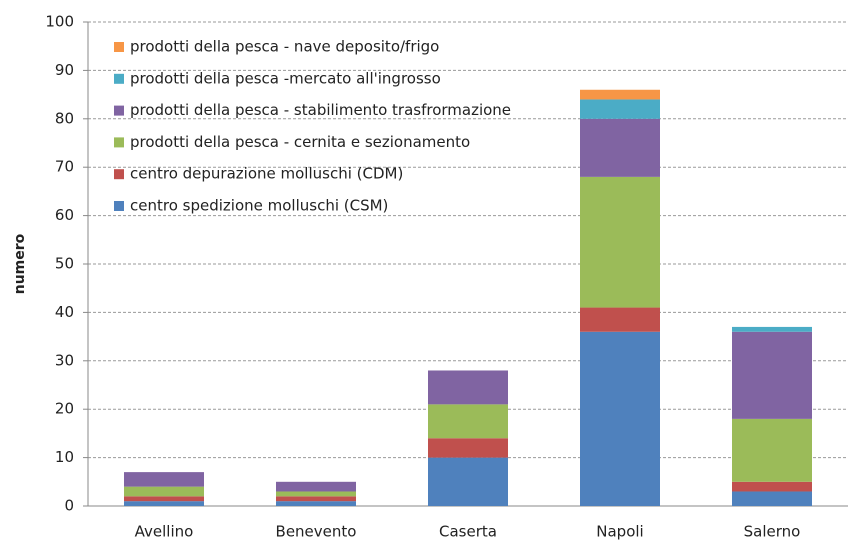 Image resolution: width=852 pixels, height=543 pixels. Describe the element at coordinates (20, 263) in the screenshot. I see `y-axis-label: numero` at that location.